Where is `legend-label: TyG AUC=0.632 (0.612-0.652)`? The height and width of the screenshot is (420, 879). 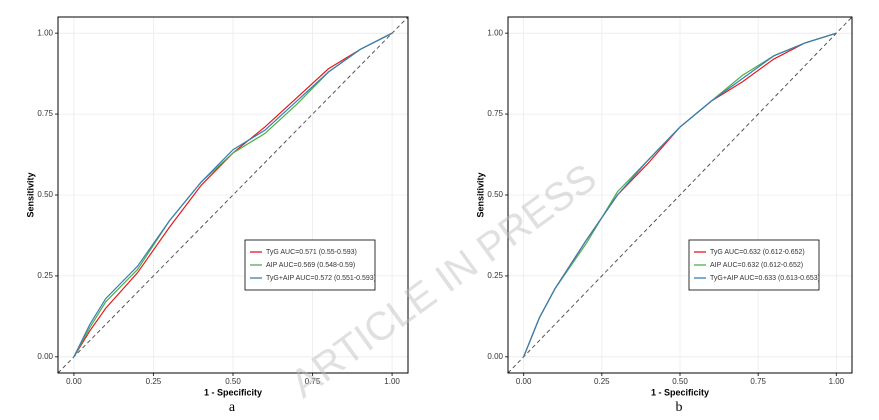 legend-label: TyG AUC=0.632 (0.612-0.652) is located at coordinates (757, 252).